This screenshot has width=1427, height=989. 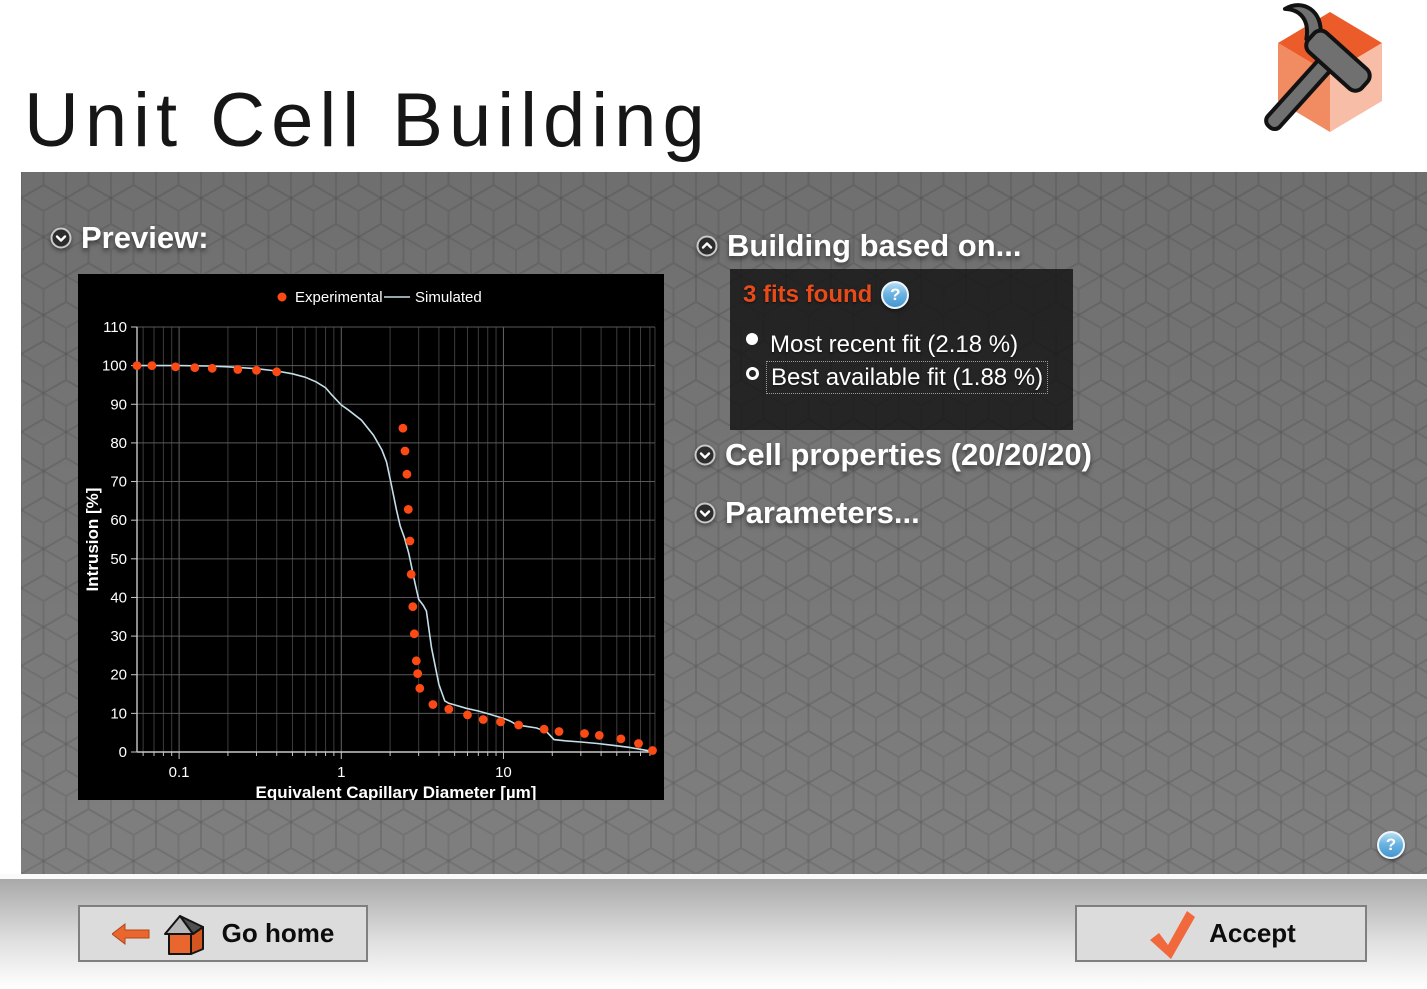 I want to click on fits-help-icon: ?, so click(x=895, y=295).